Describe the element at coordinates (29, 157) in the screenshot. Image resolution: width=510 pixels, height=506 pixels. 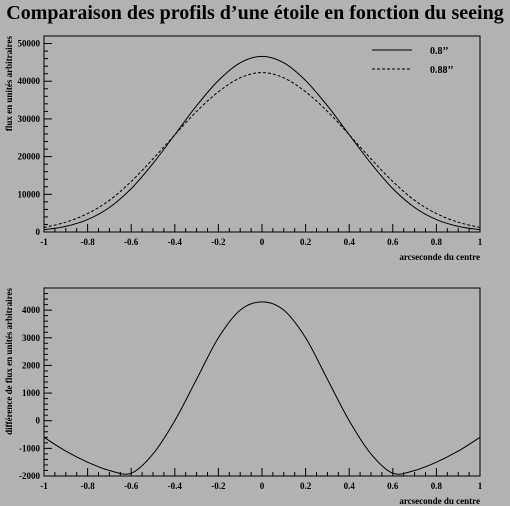
I see `top-y-tick-label: 20000` at that location.